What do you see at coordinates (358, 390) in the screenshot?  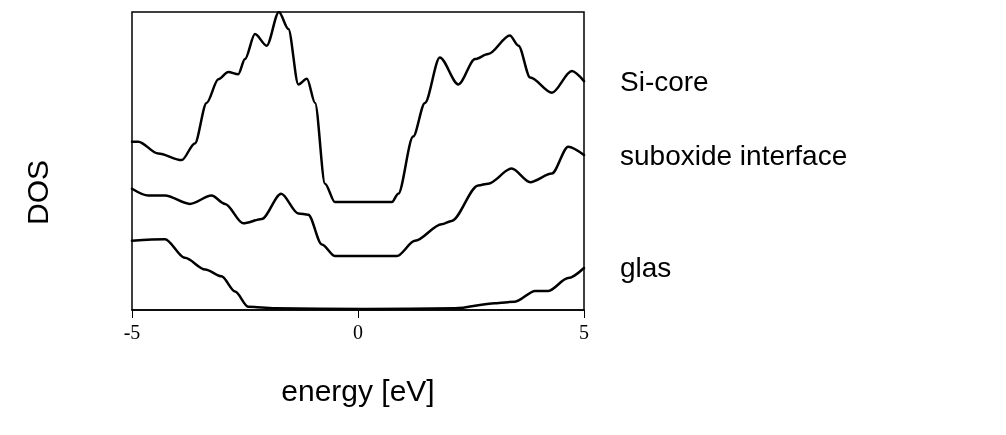 I see `x-axis-title: energy [eV]` at bounding box center [358, 390].